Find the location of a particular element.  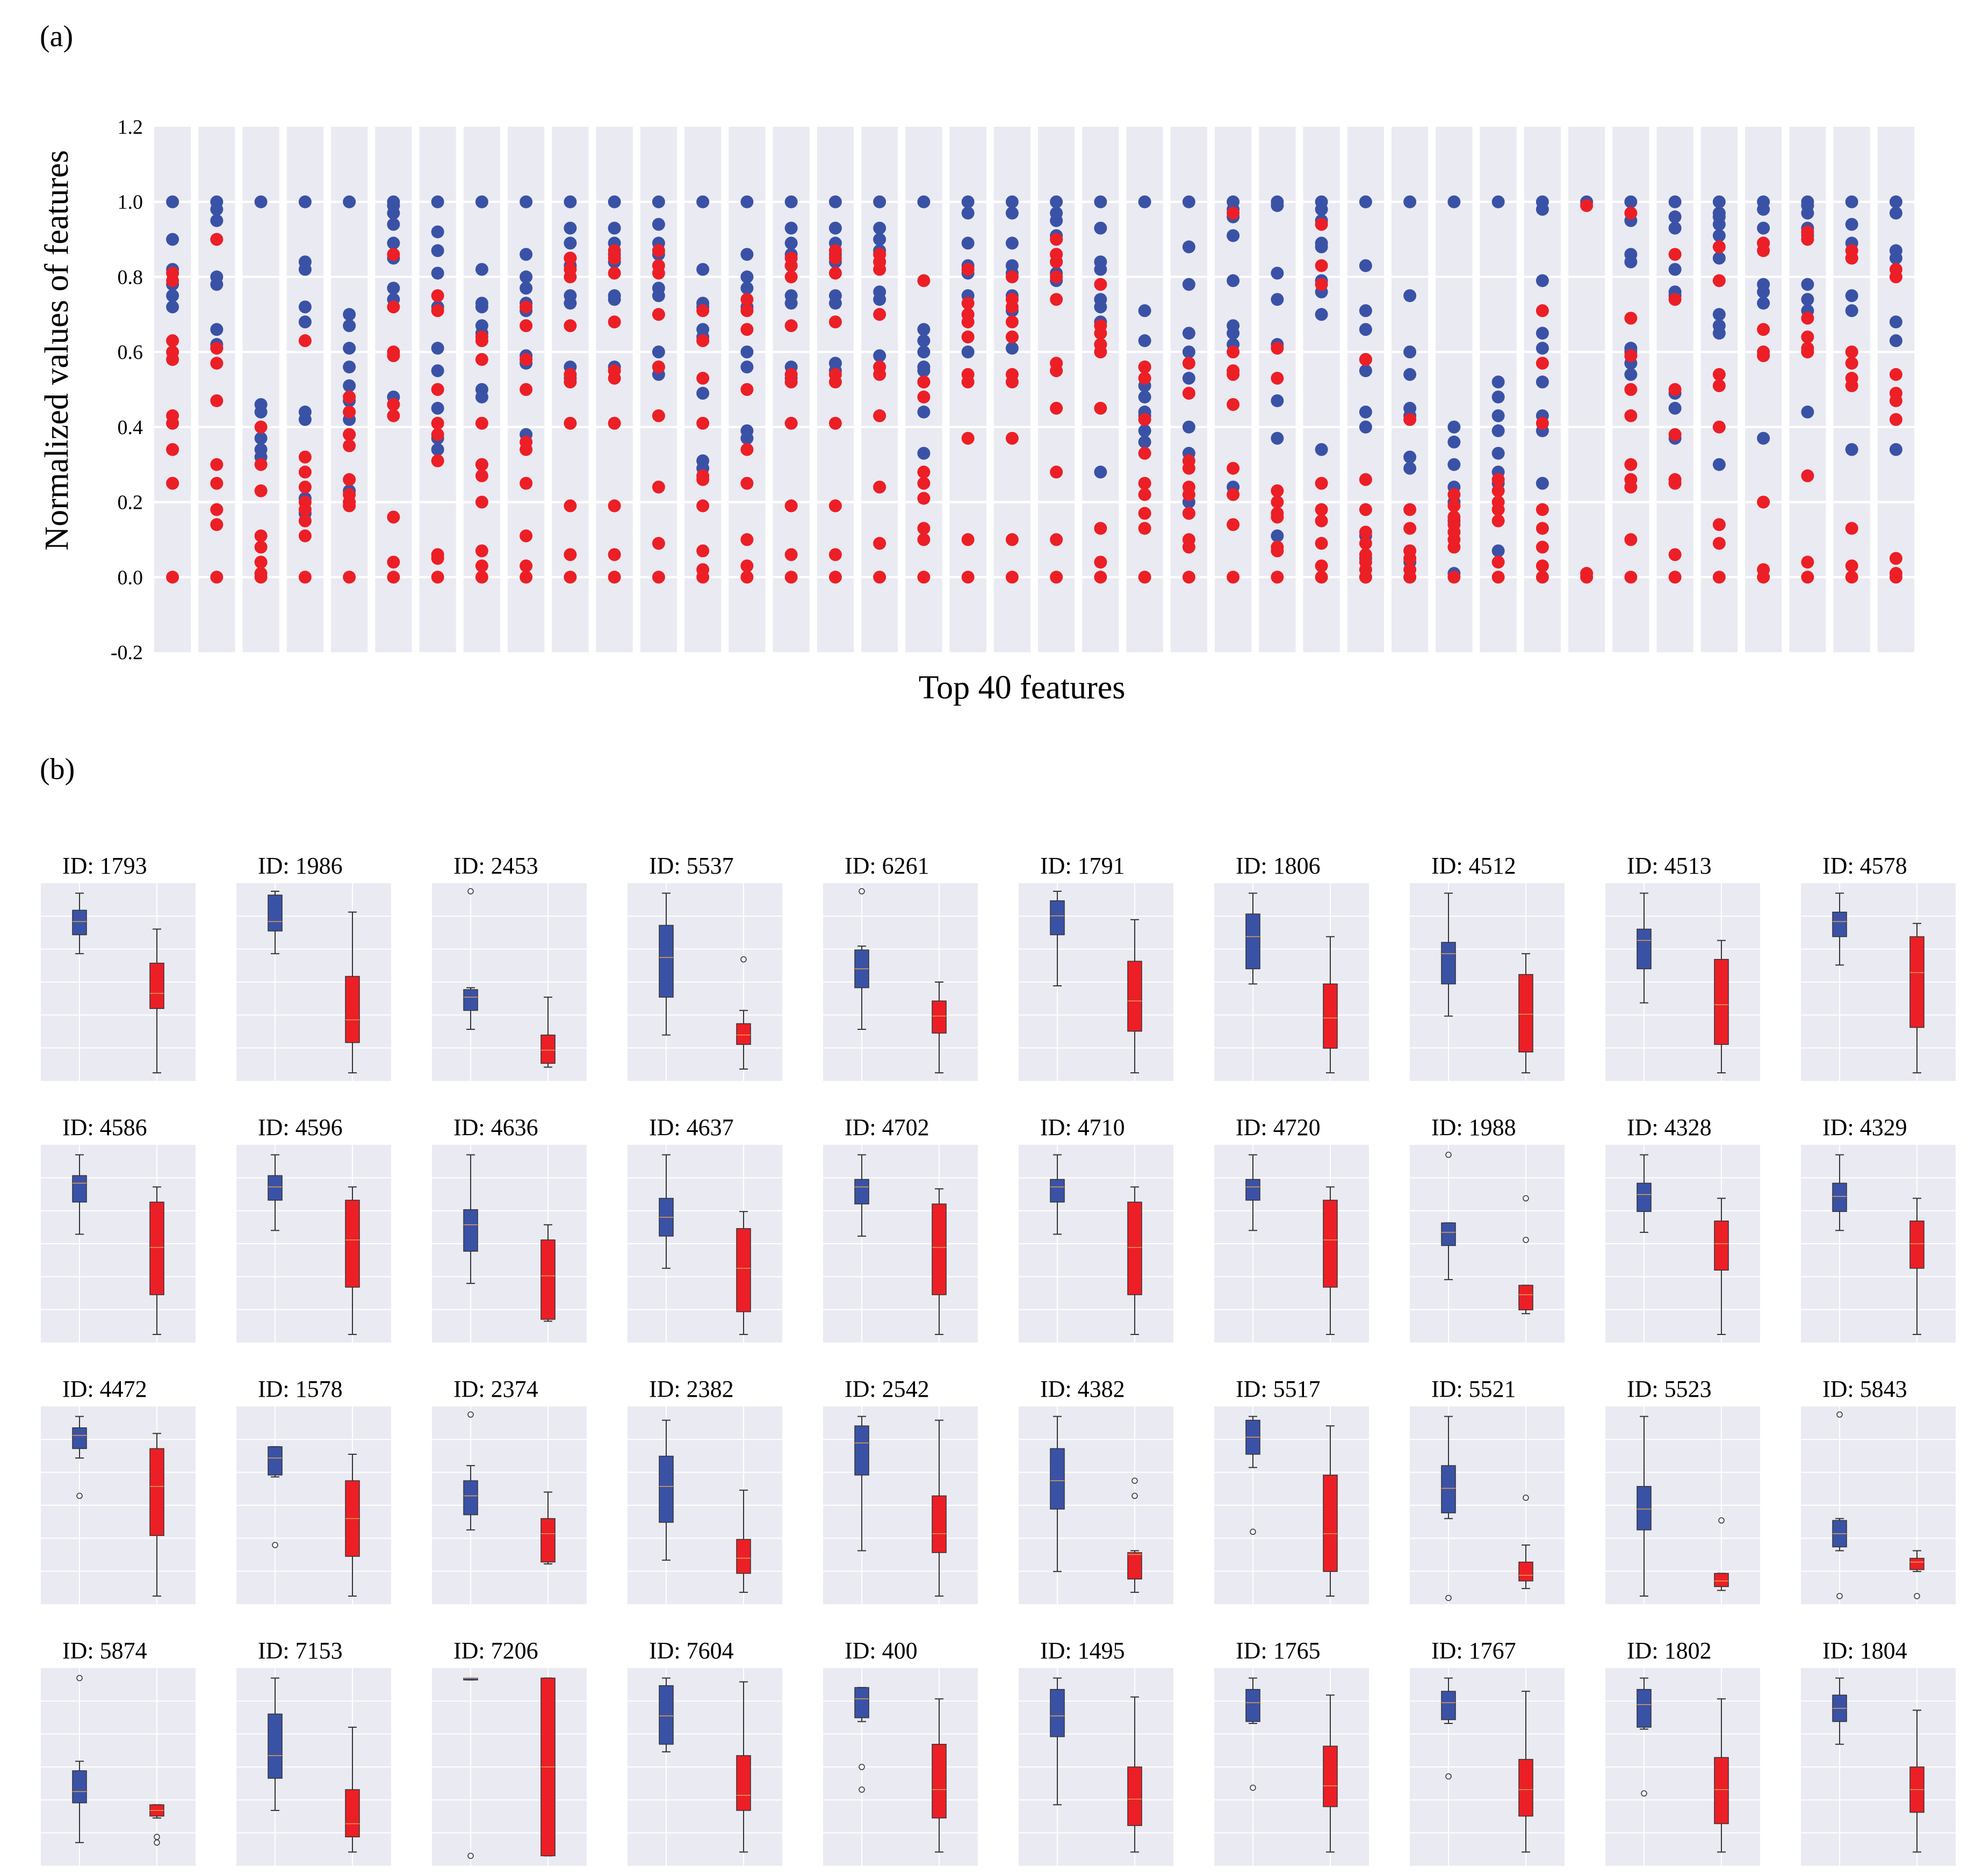

boxplot-title: ID: 4513 is located at coordinates (1669, 866).